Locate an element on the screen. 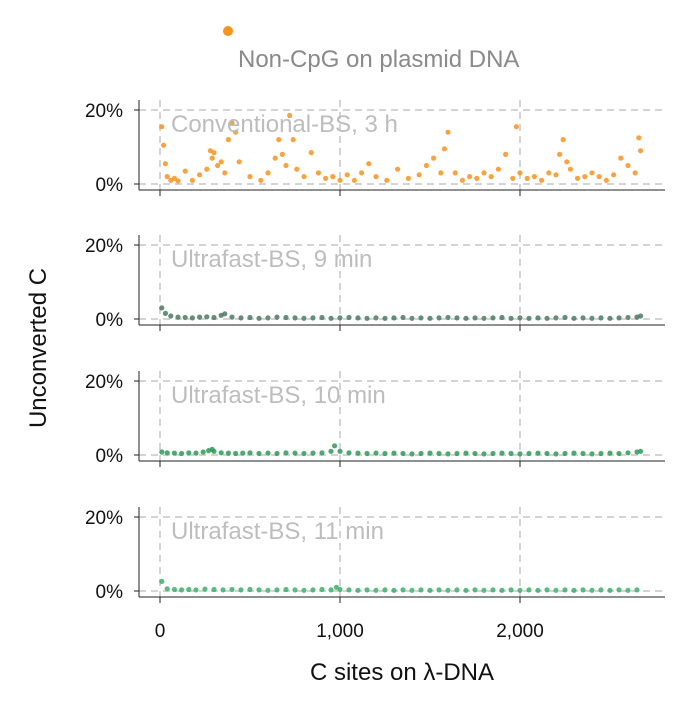 The width and height of the screenshot is (690, 705). panel-title: Ultrafast-BS, 10 min is located at coordinates (278, 395).